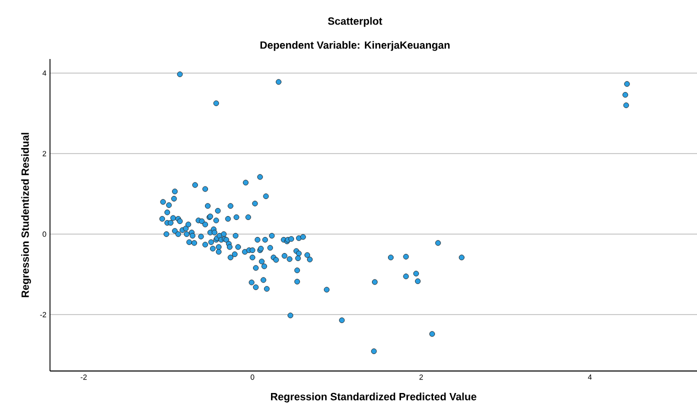 The height and width of the screenshot is (412, 697). Describe the element at coordinates (355, 22) in the screenshot. I see `chart-title: Scatterplot` at that location.